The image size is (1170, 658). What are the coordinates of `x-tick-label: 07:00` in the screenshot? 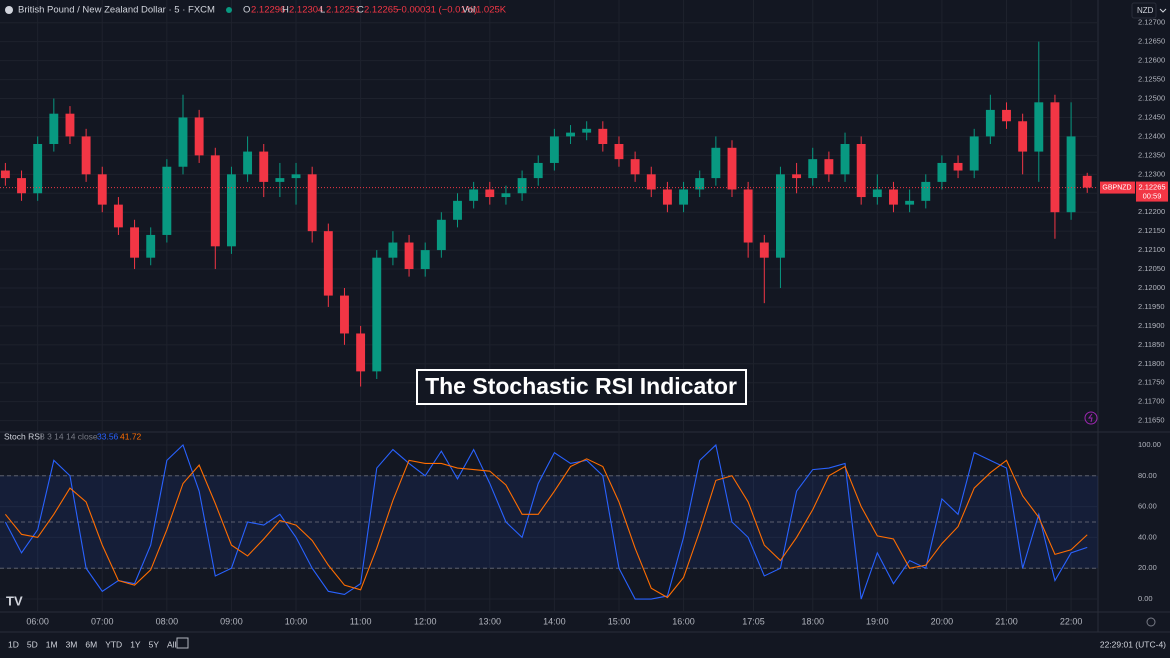 It's located at (102, 621).